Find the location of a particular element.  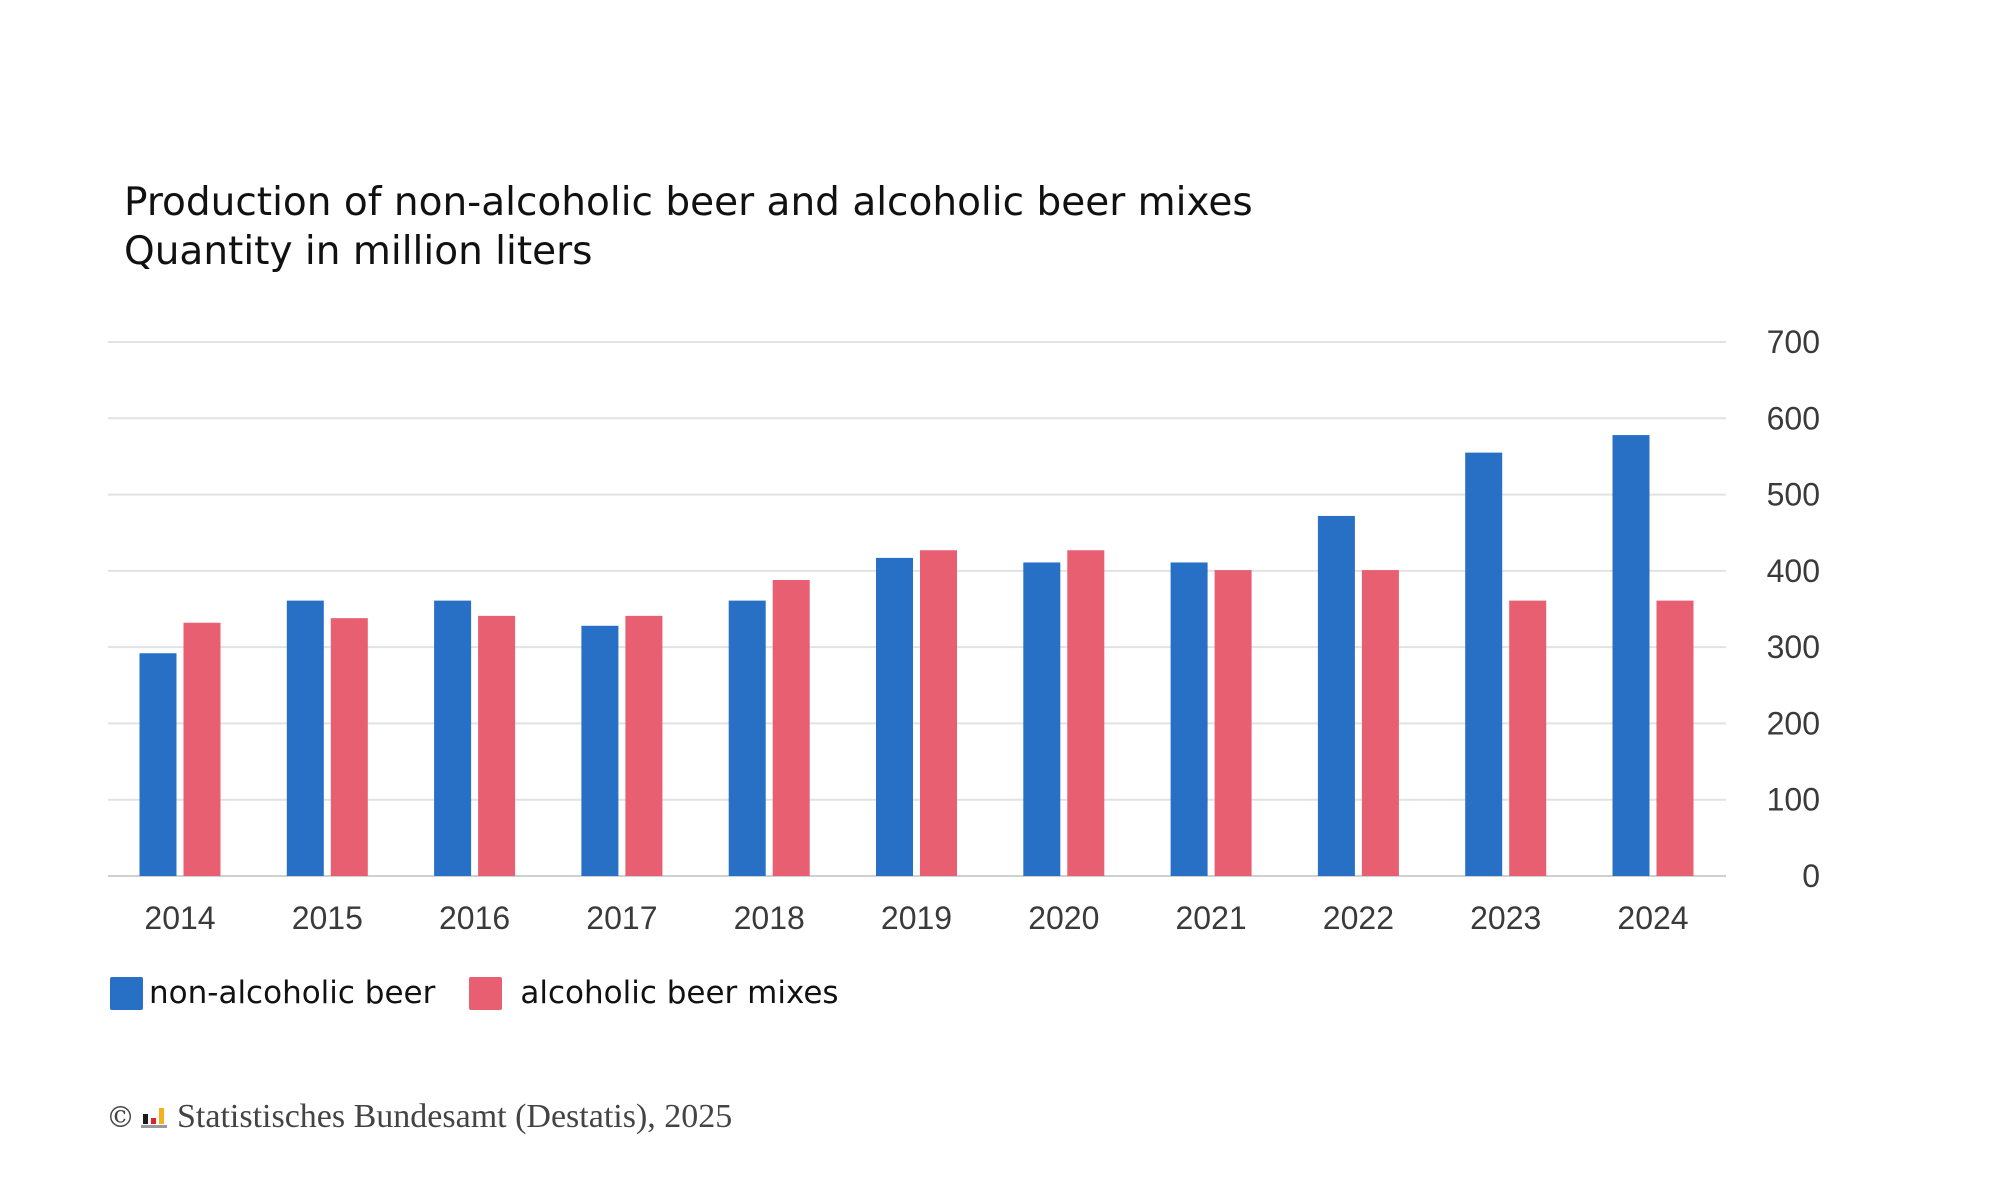

legend-label-alcoholic-beer-mixes: alcoholic beer mixes is located at coordinates (679, 993).